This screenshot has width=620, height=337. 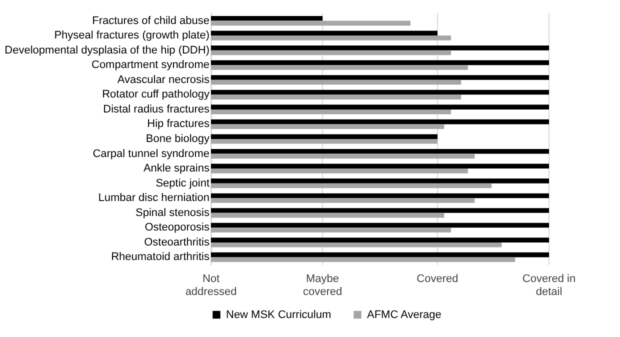 I want to click on y-tick-label: Osteoarthritis, so click(x=177, y=242).